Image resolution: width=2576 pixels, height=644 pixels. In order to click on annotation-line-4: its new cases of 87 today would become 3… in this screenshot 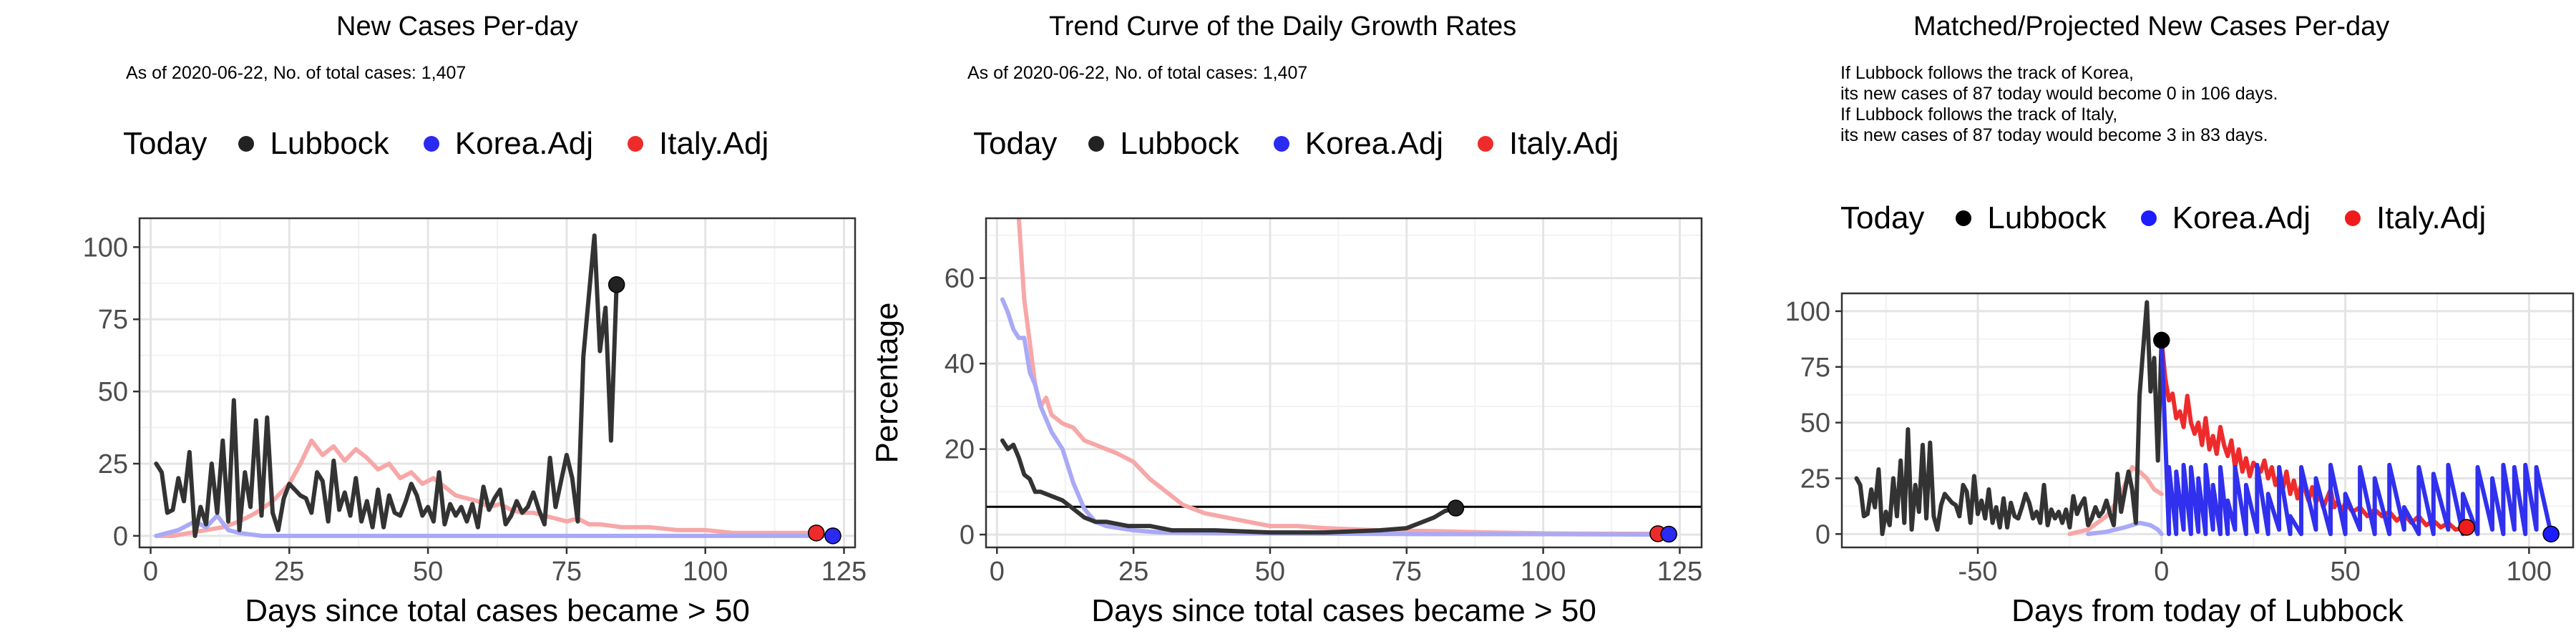, I will do `click(2054, 135)`.